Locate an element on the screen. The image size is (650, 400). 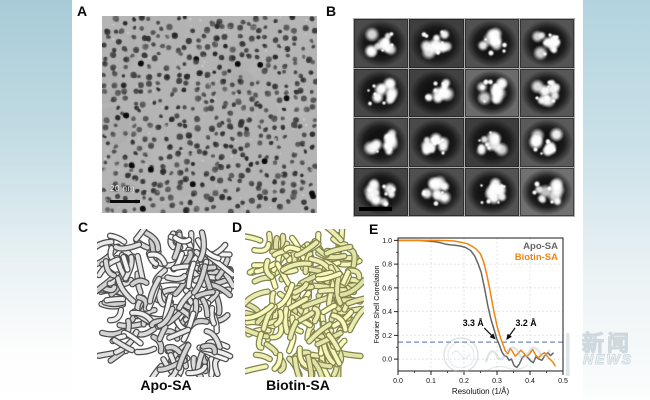
x-axis-title: Resolution (1/Å) is located at coordinates (481, 391).